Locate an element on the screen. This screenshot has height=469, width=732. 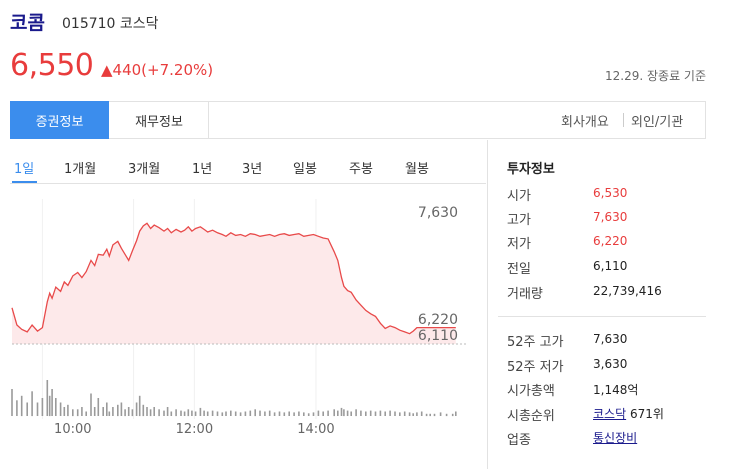
volume-label: 거래량 is located at coordinates (525, 294).